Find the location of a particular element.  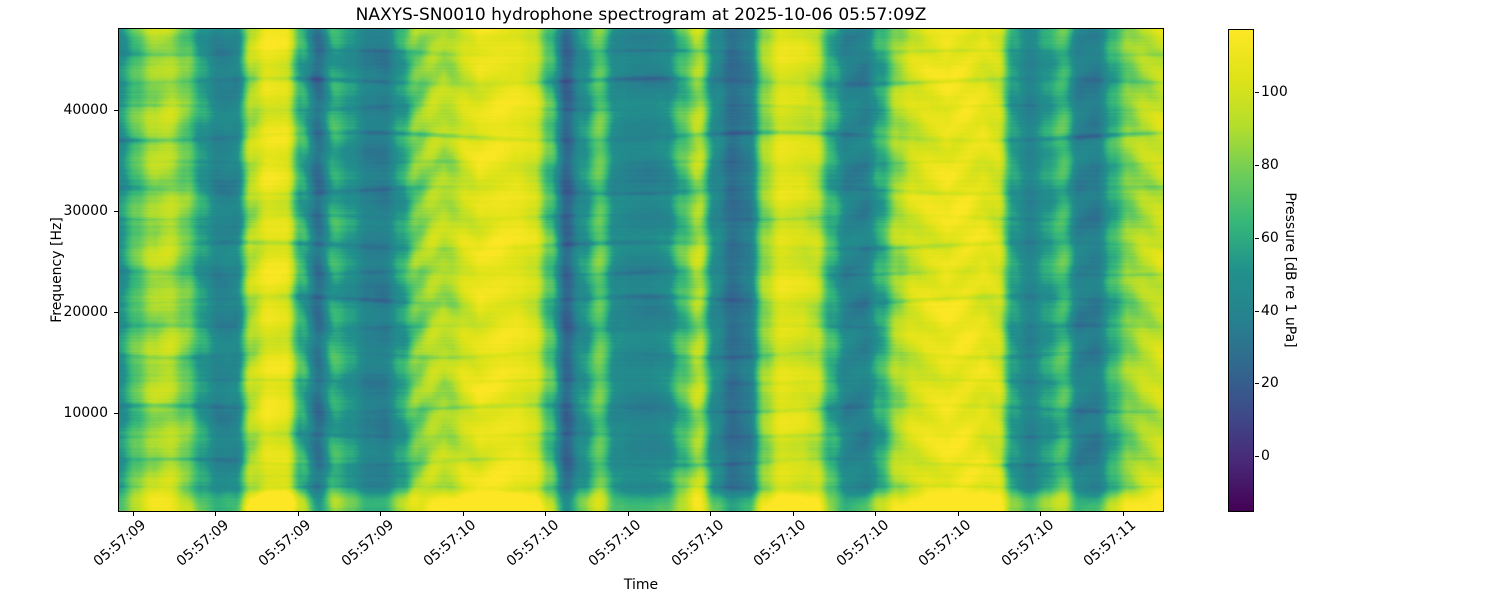

y-tick-label: 40000 is located at coordinates (85, 109).